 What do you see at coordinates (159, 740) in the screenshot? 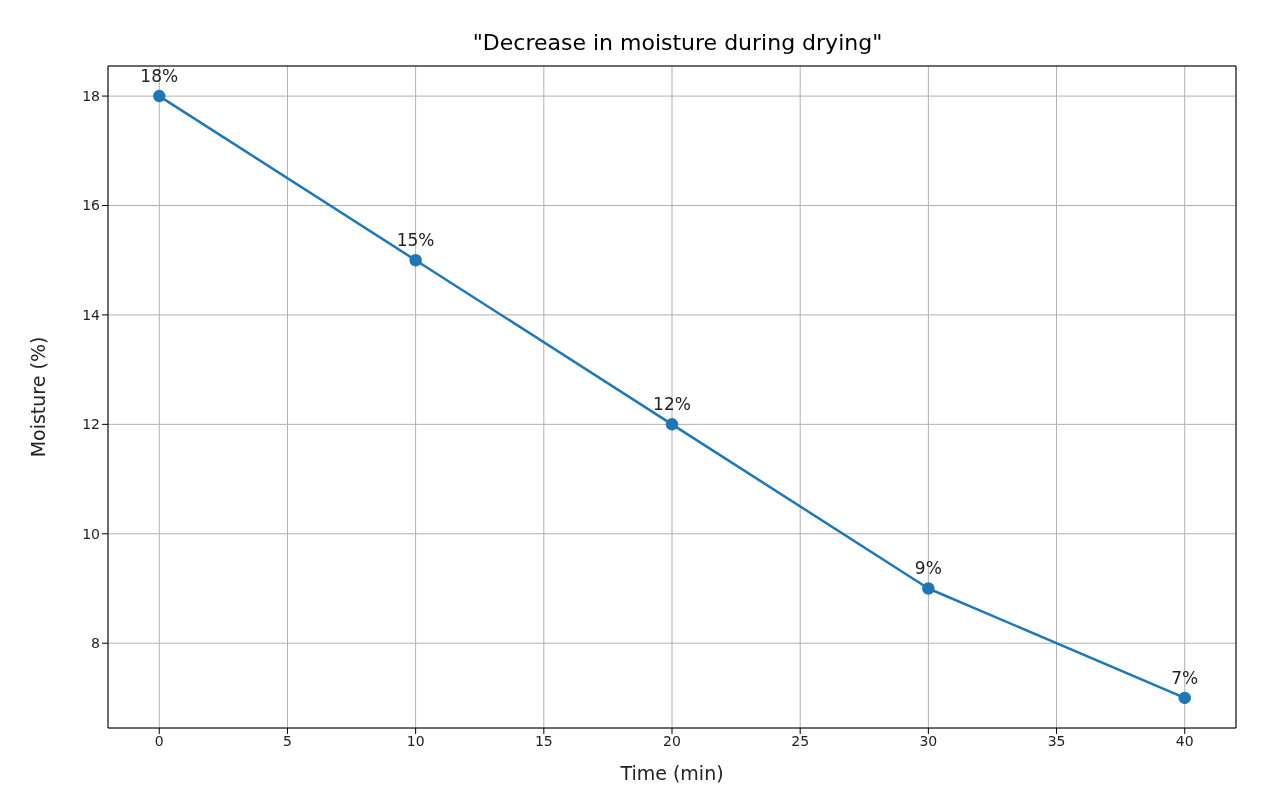
I see `x-tick-label: 0` at bounding box center [159, 740].